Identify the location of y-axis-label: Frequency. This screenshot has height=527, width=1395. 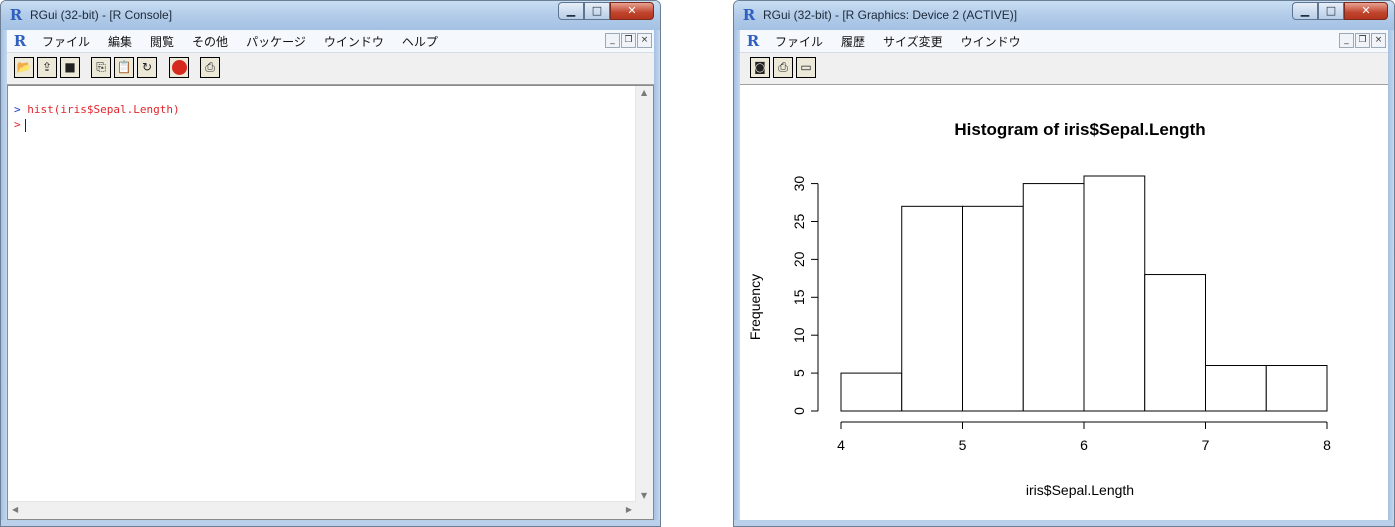
(755, 307).